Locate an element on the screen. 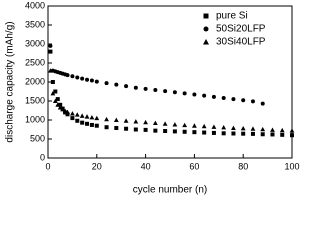  x-tick-label: 60 is located at coordinates (194, 166).